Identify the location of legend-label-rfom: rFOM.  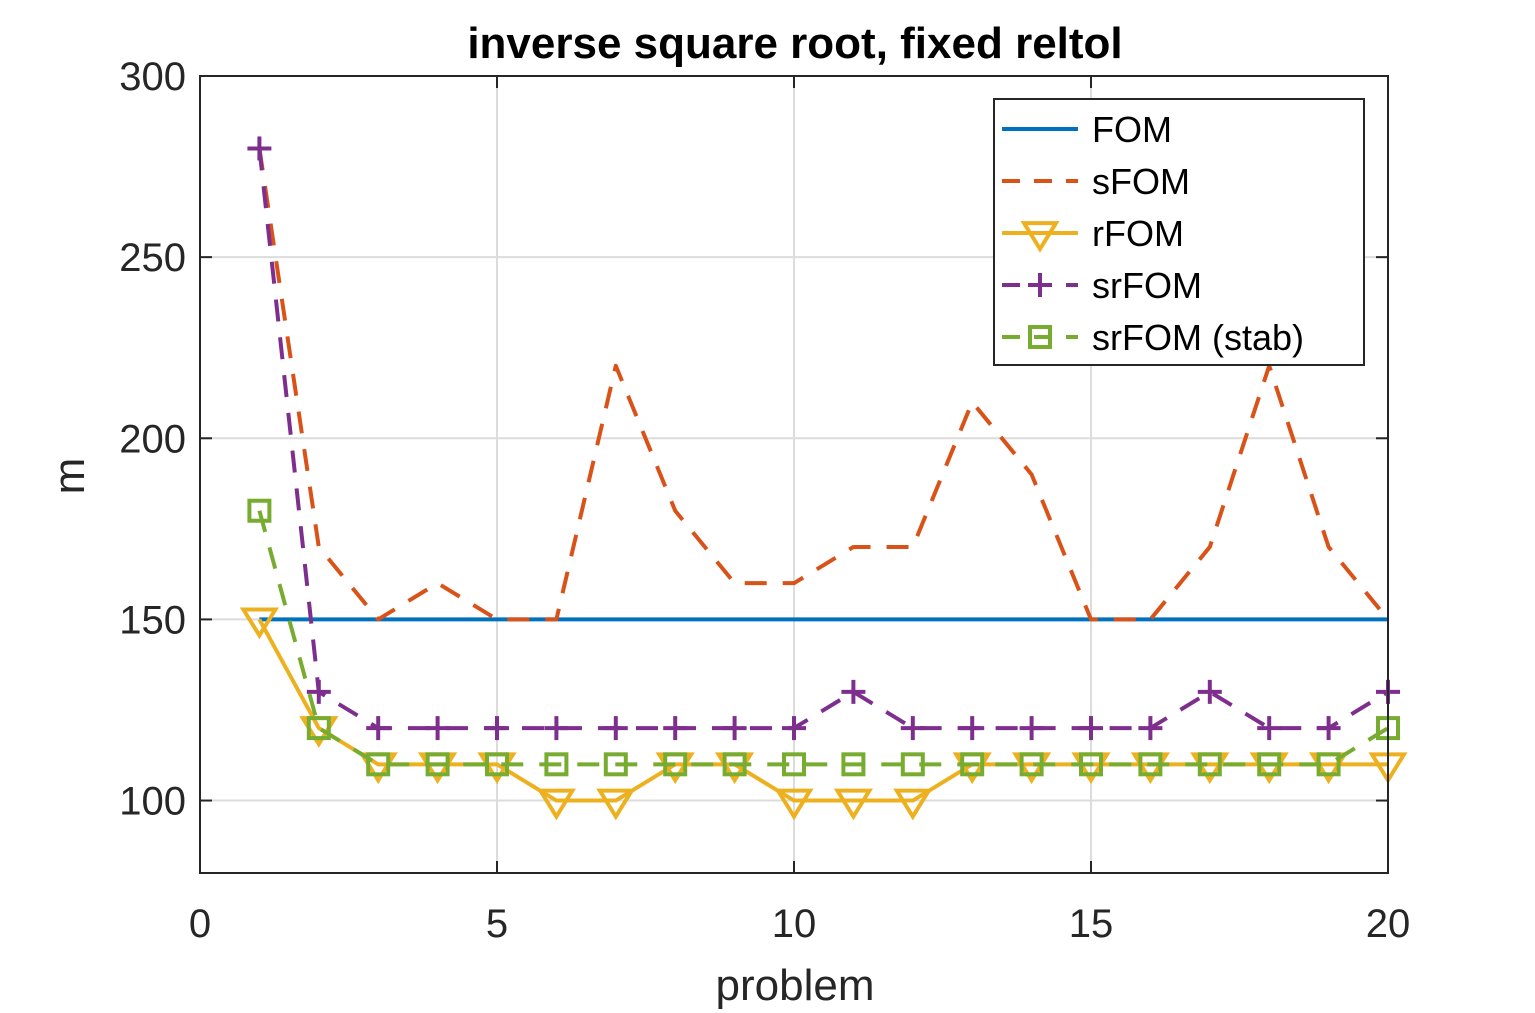
(1138, 233).